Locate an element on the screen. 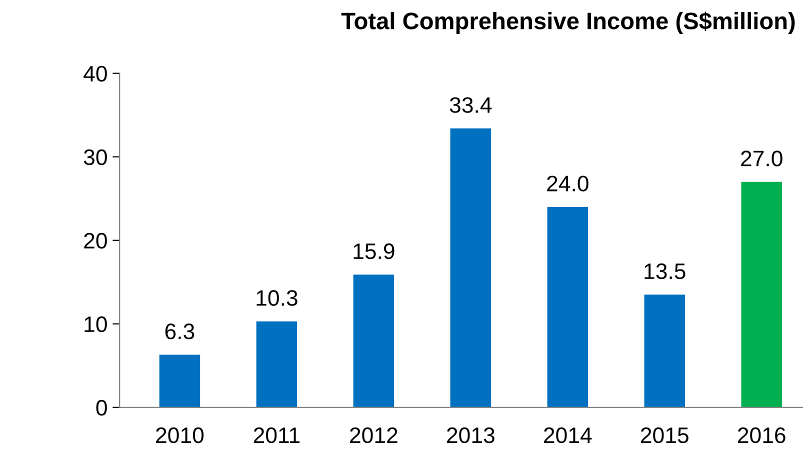 The image size is (808, 464). x-tick-label: 2011 is located at coordinates (277, 435).